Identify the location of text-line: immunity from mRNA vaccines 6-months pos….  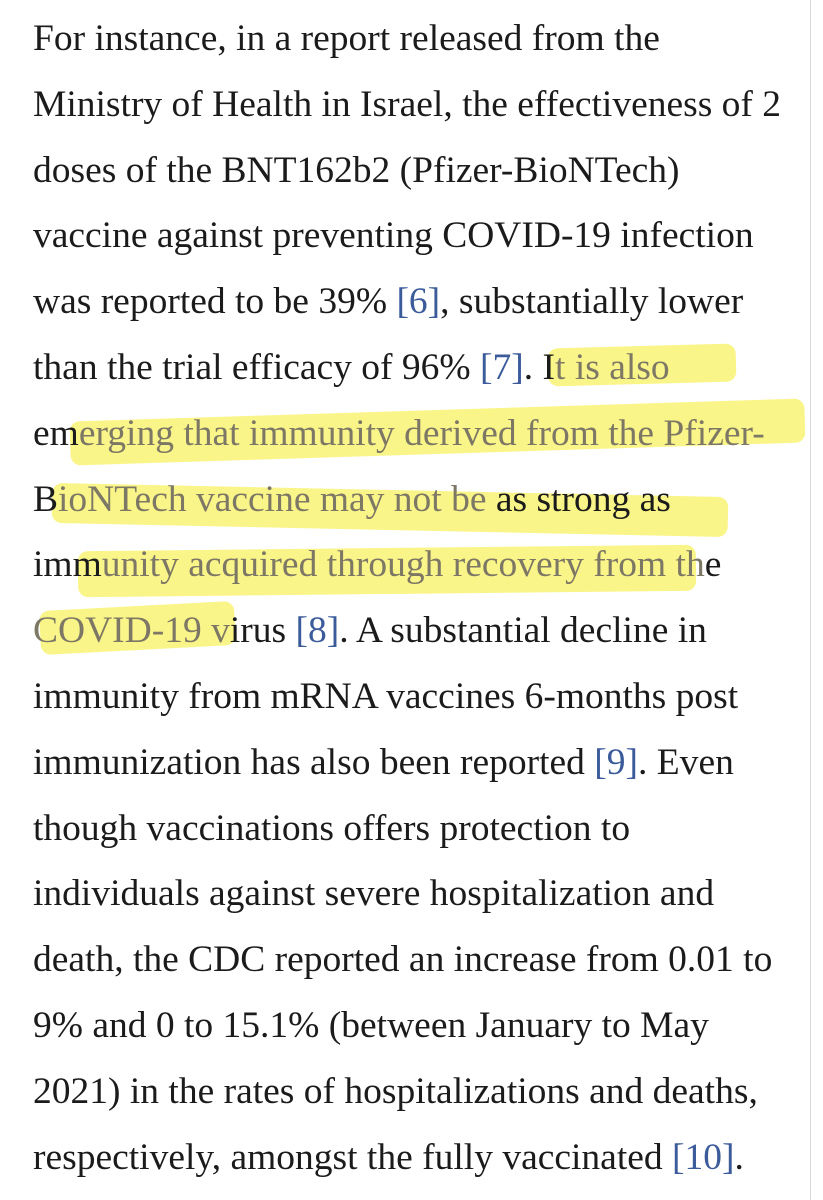
(385, 697).